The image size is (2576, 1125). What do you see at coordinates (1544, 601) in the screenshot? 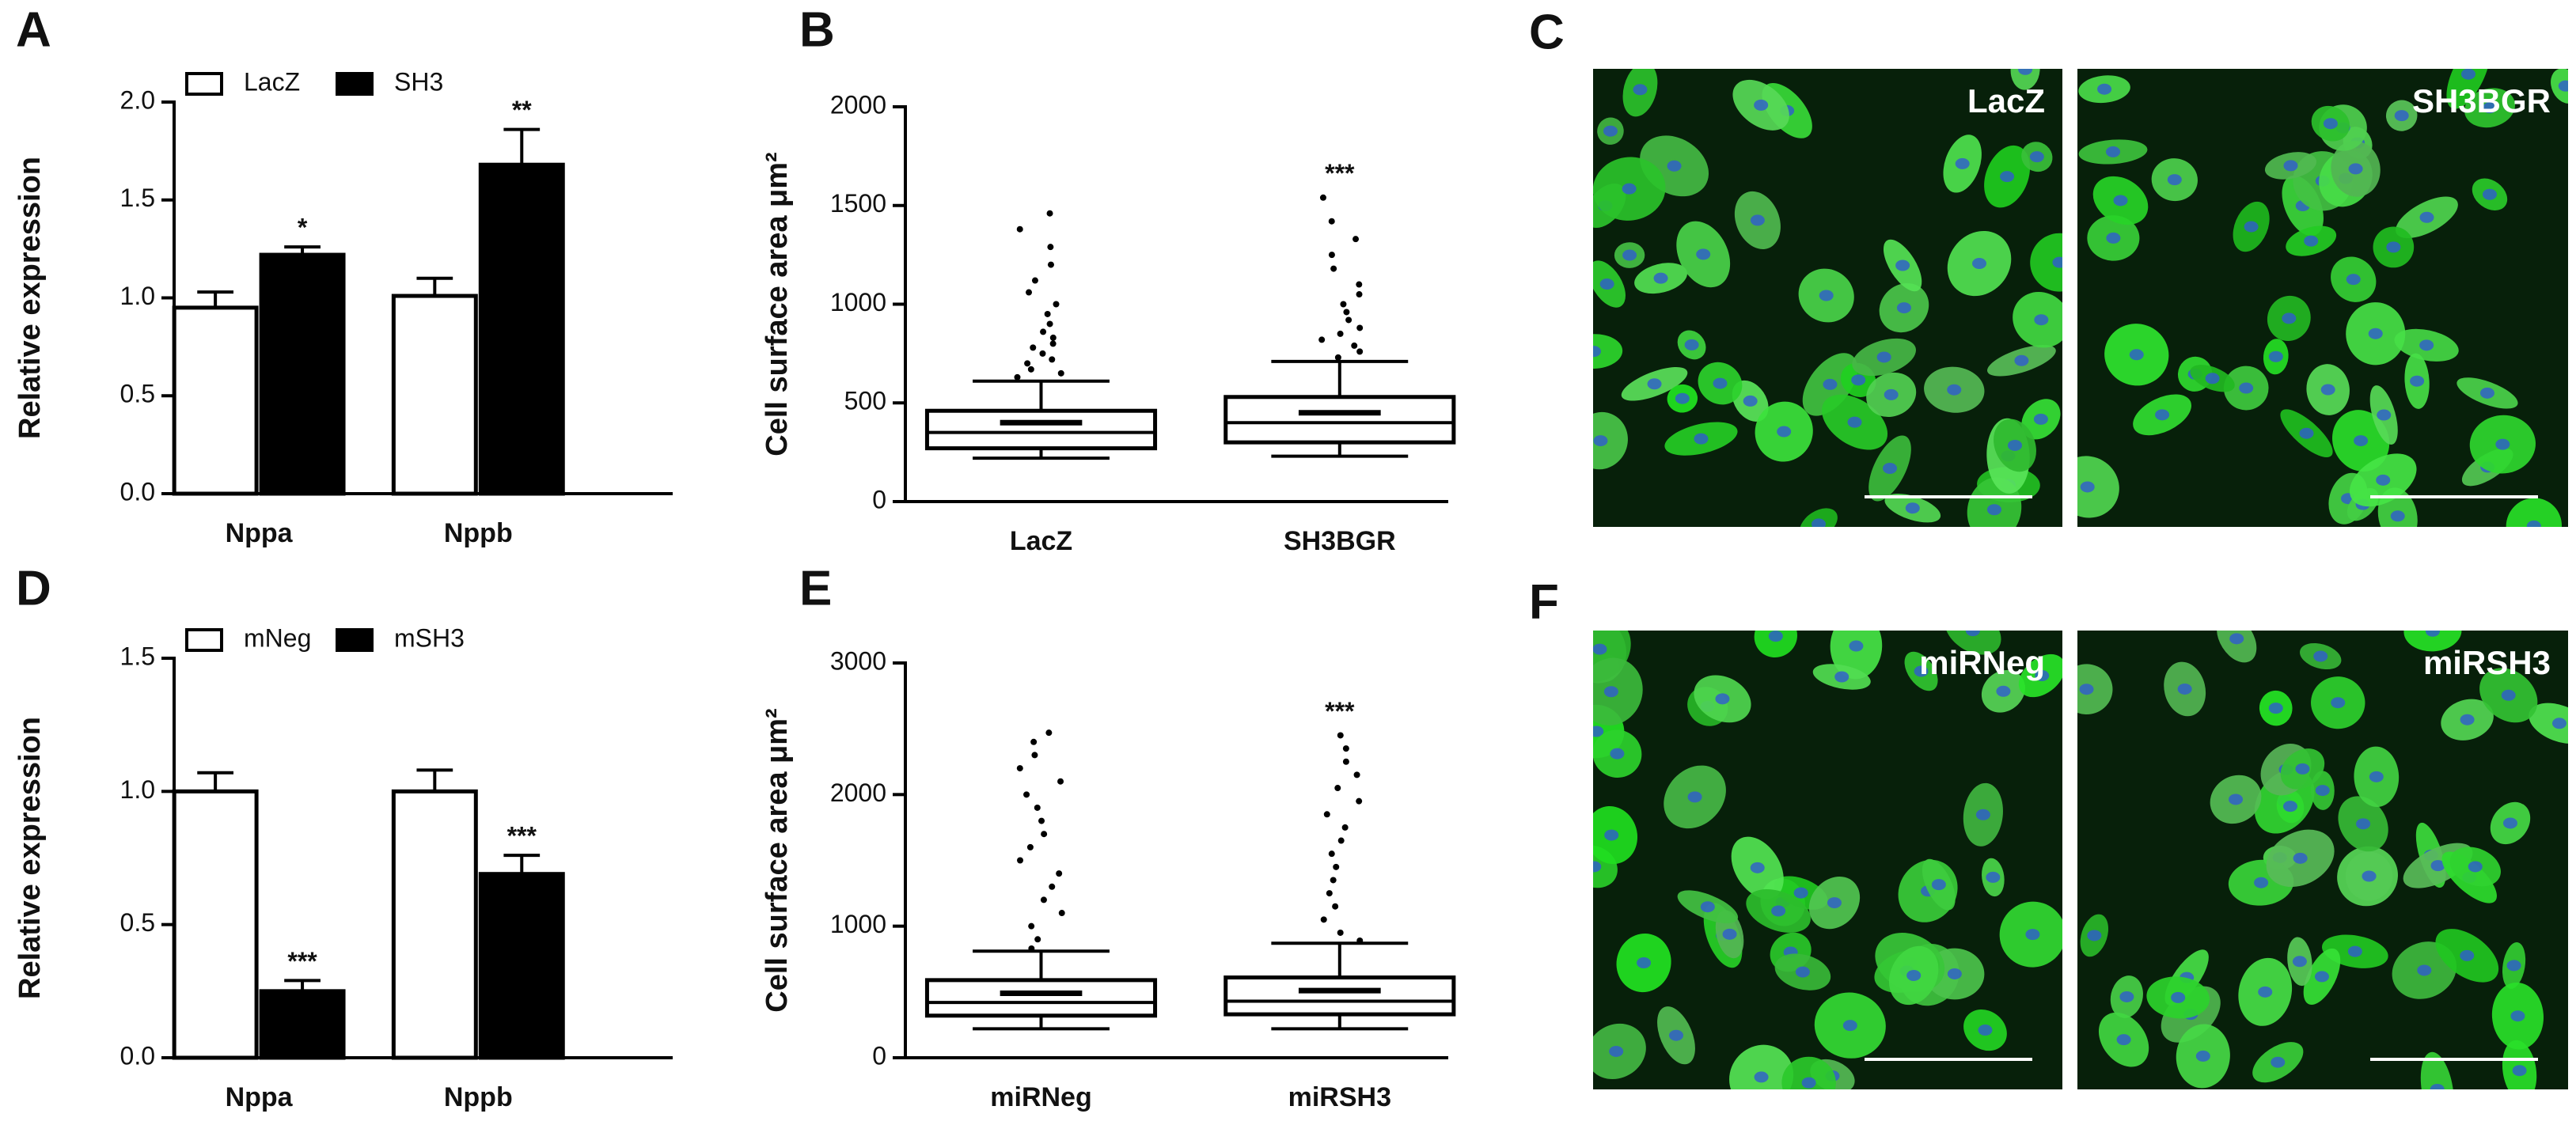
I see `panel-letter: F` at bounding box center [1544, 601].